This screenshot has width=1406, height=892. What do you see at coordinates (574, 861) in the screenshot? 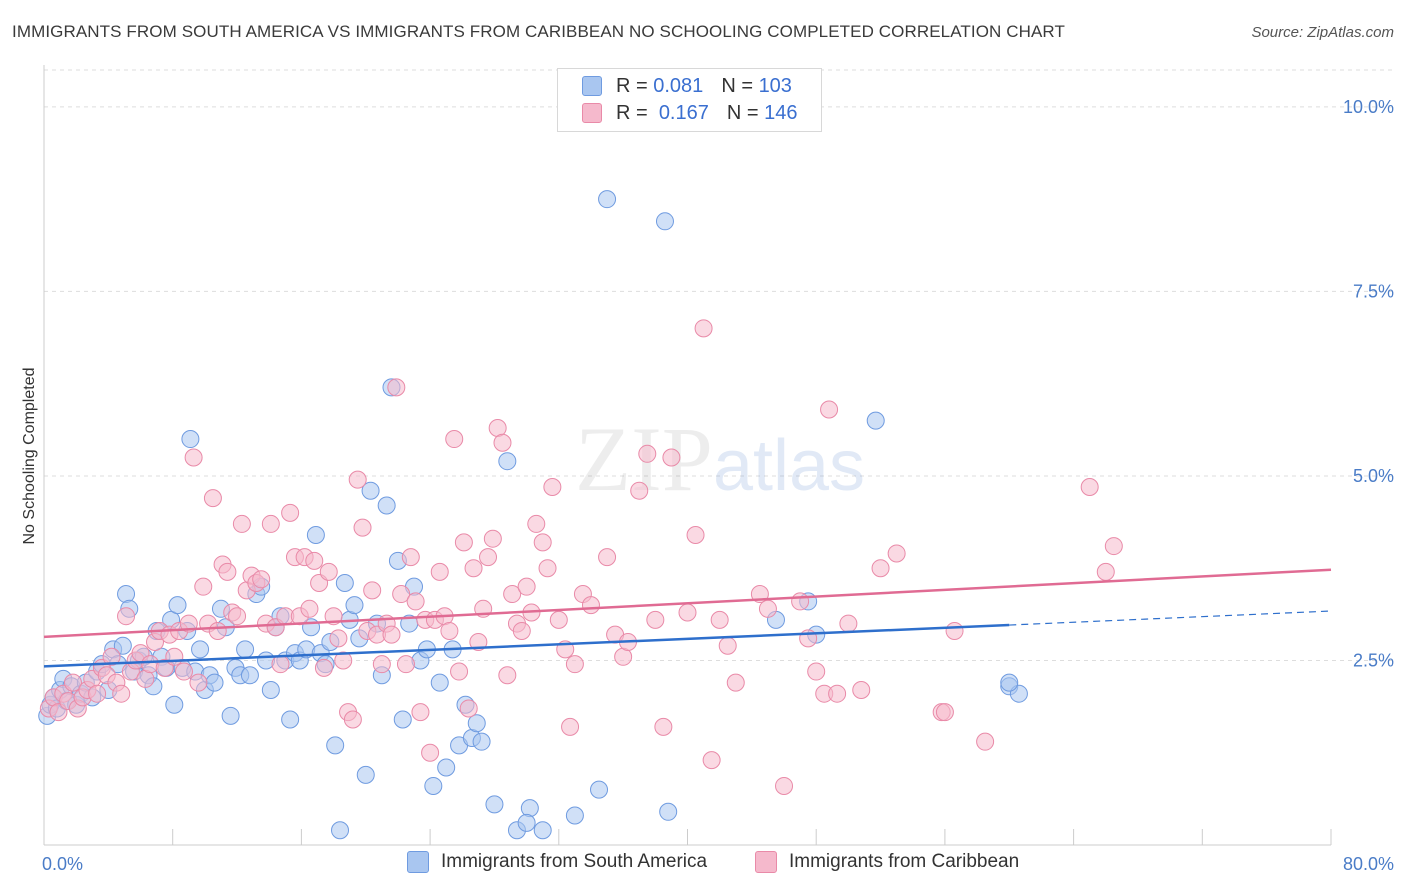
I see `legend-label: Immigrants from South America` at bounding box center [574, 861].